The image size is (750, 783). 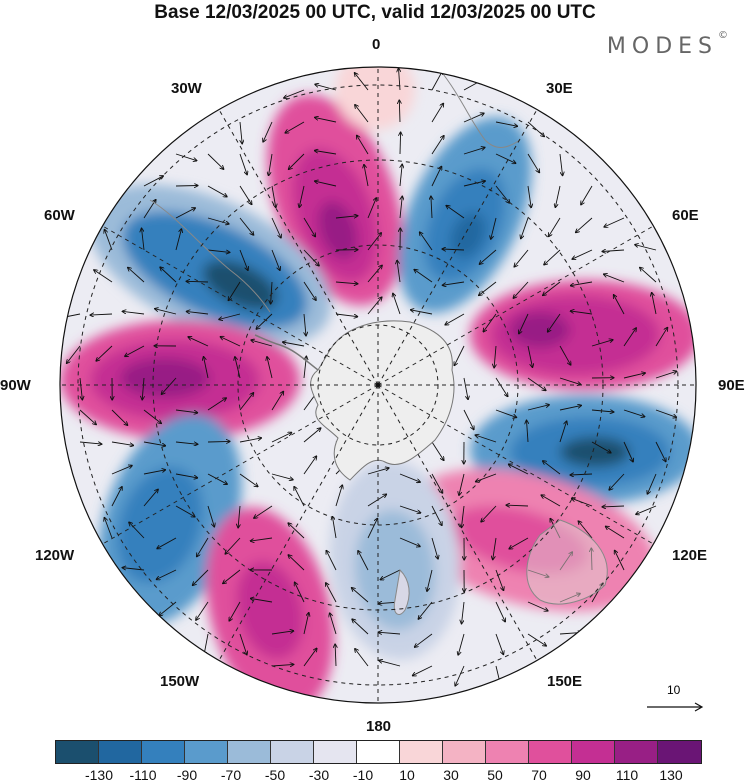 What do you see at coordinates (319, 775) in the screenshot?
I see `colorbar-tick-label: -30` at bounding box center [319, 775].